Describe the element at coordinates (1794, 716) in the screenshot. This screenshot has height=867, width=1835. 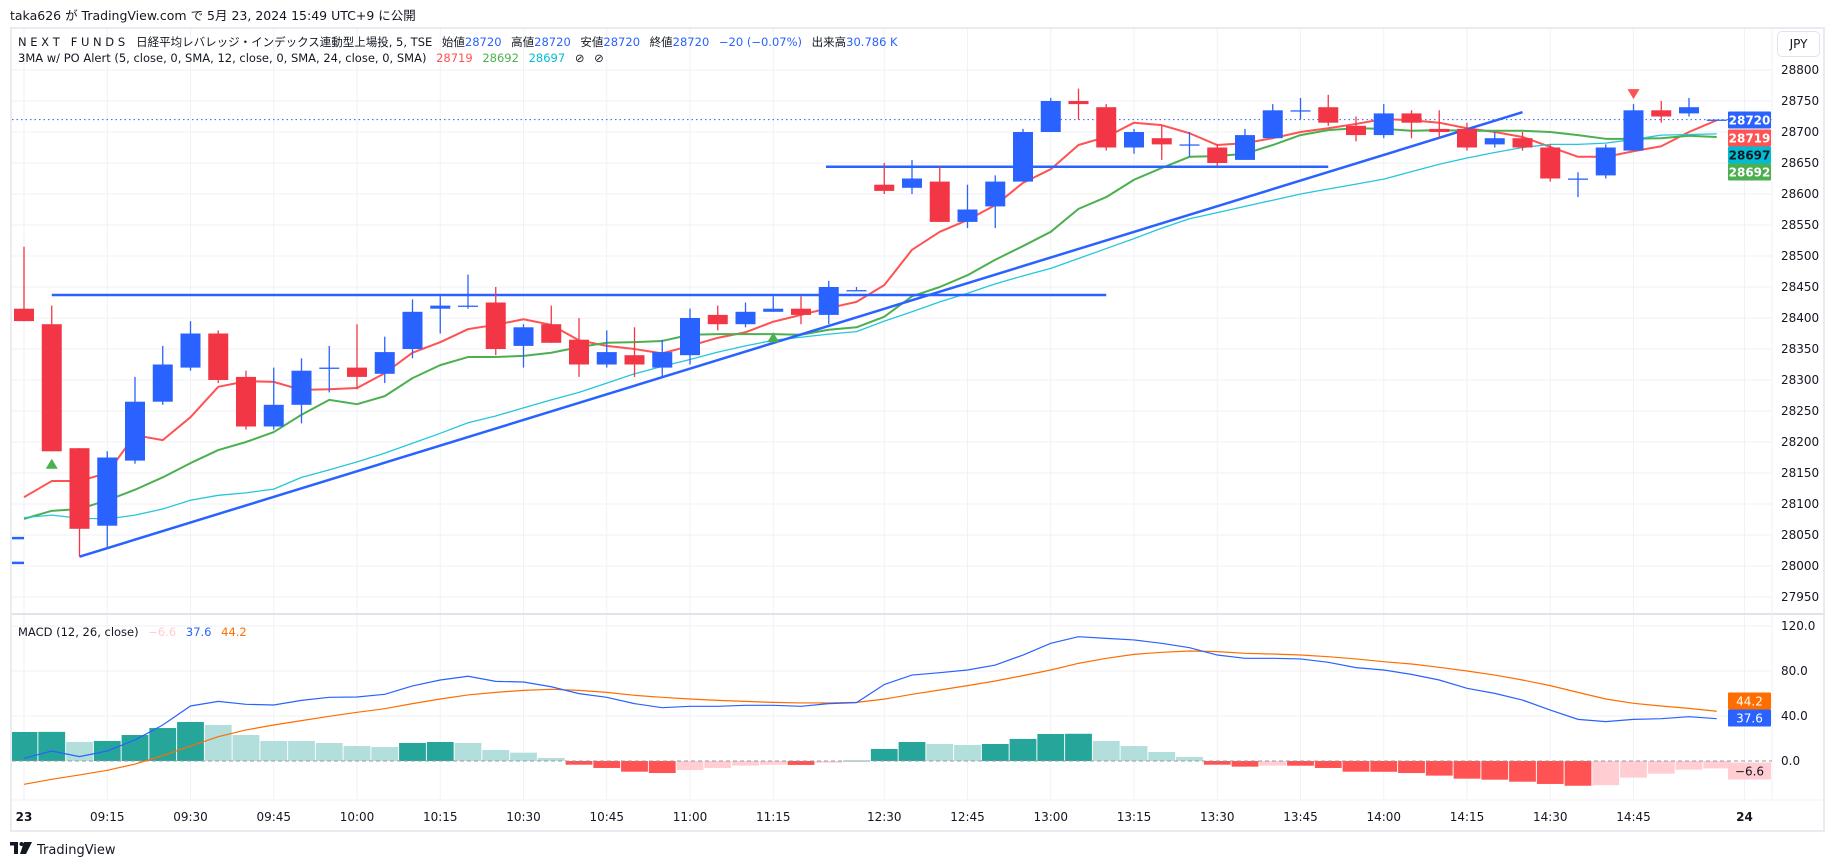
I see `macd-tick-label: 40.0` at that location.